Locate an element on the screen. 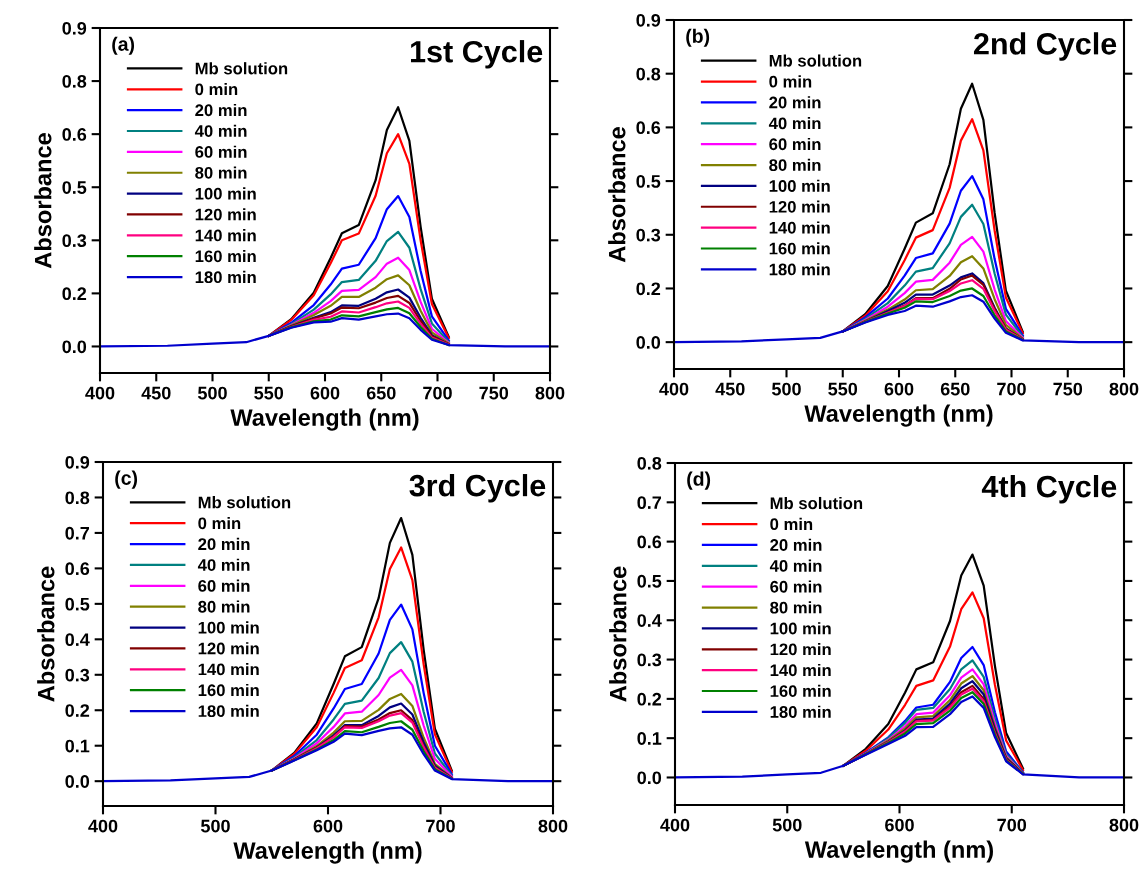 Image resolution: width=1142 pixels, height=879 pixels. annotation: (a) is located at coordinates (123, 45).